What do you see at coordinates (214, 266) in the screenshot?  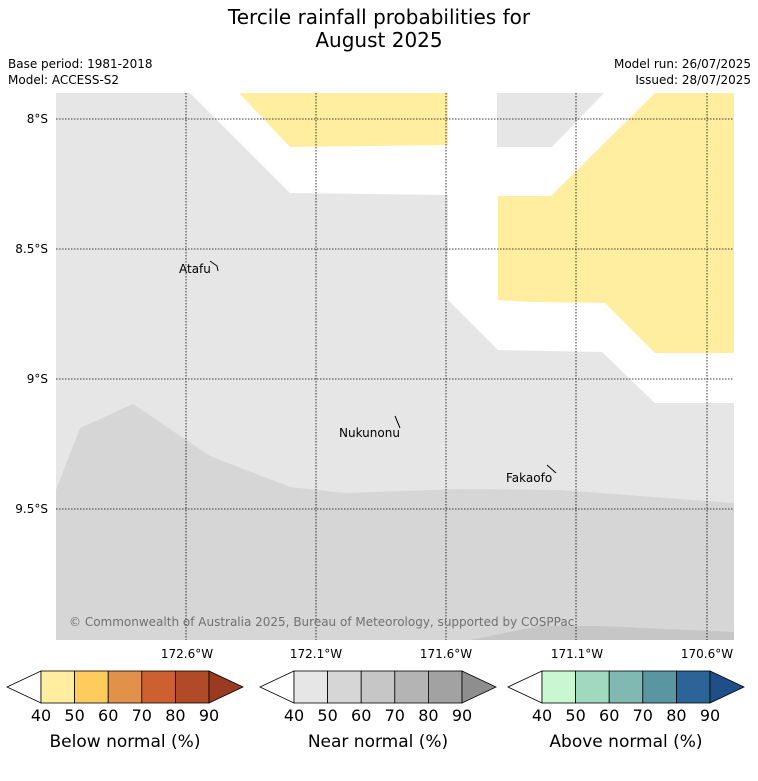 I see `atafu-island-outline` at bounding box center [214, 266].